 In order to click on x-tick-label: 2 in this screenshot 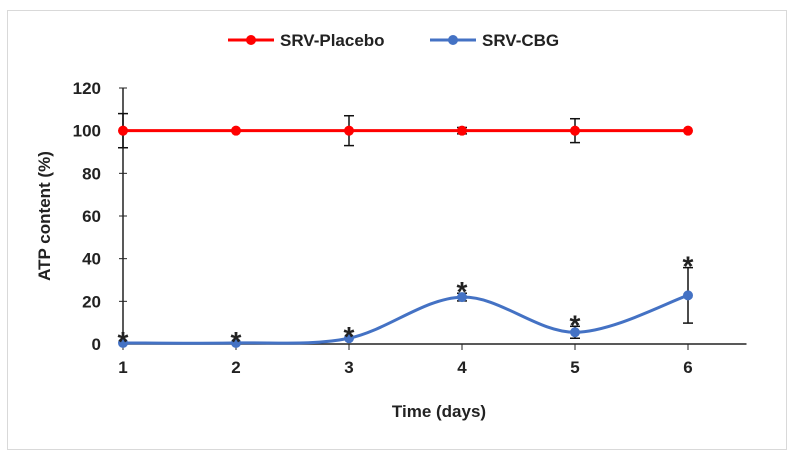, I will do `click(235, 367)`.